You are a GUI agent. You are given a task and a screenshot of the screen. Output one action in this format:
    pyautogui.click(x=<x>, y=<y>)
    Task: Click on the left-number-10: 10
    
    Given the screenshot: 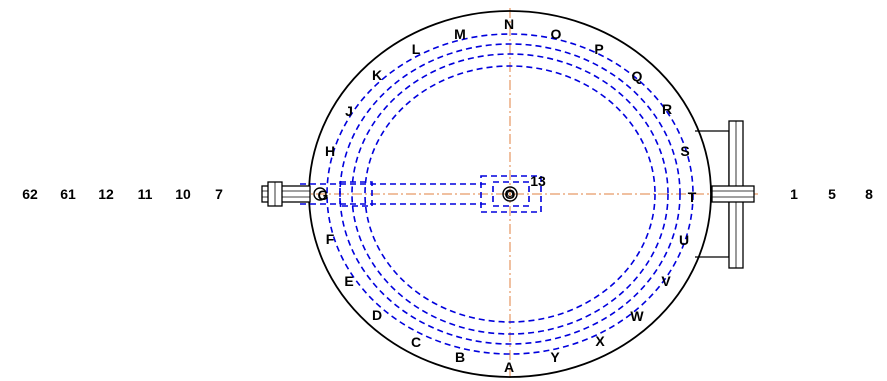 What is the action you would take?
    pyautogui.click(x=183, y=194)
    